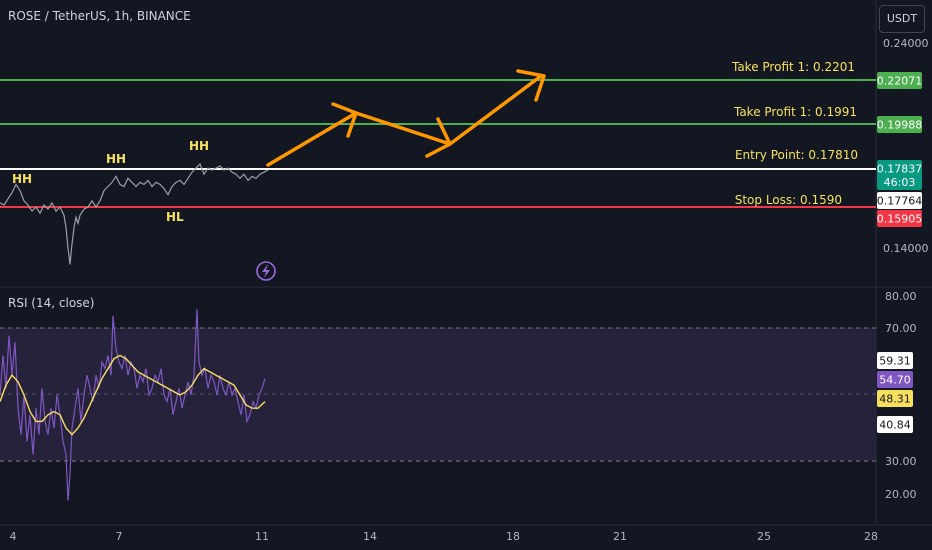 Image resolution: width=932 pixels, height=550 pixels. What do you see at coordinates (175, 217) in the screenshot?
I see `annotation-hl: HL` at bounding box center [175, 217].